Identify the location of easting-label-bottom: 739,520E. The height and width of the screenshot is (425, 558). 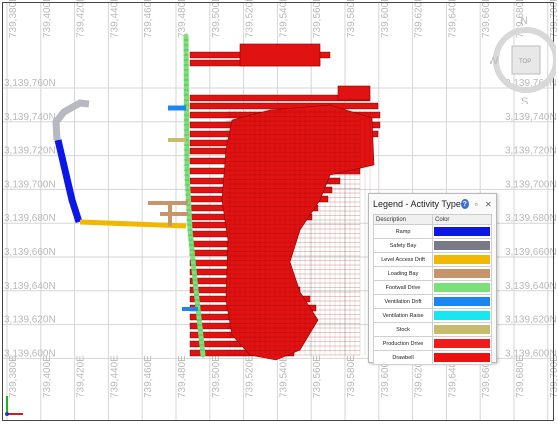
(250, 376).